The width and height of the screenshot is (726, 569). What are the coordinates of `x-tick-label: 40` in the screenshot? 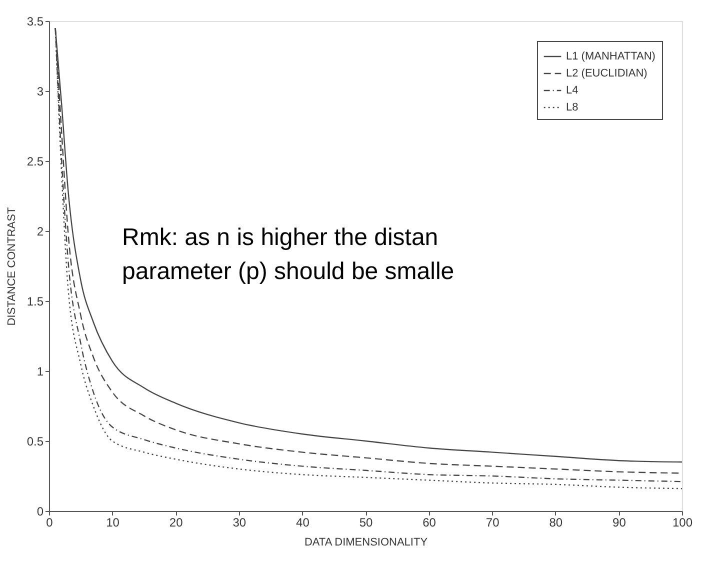 It's located at (303, 523).